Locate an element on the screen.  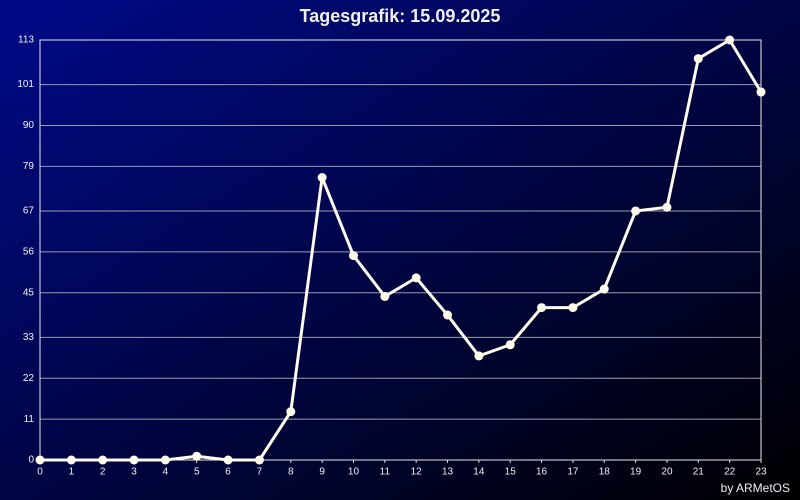
y-tick-label: 67 is located at coordinates (29, 211).